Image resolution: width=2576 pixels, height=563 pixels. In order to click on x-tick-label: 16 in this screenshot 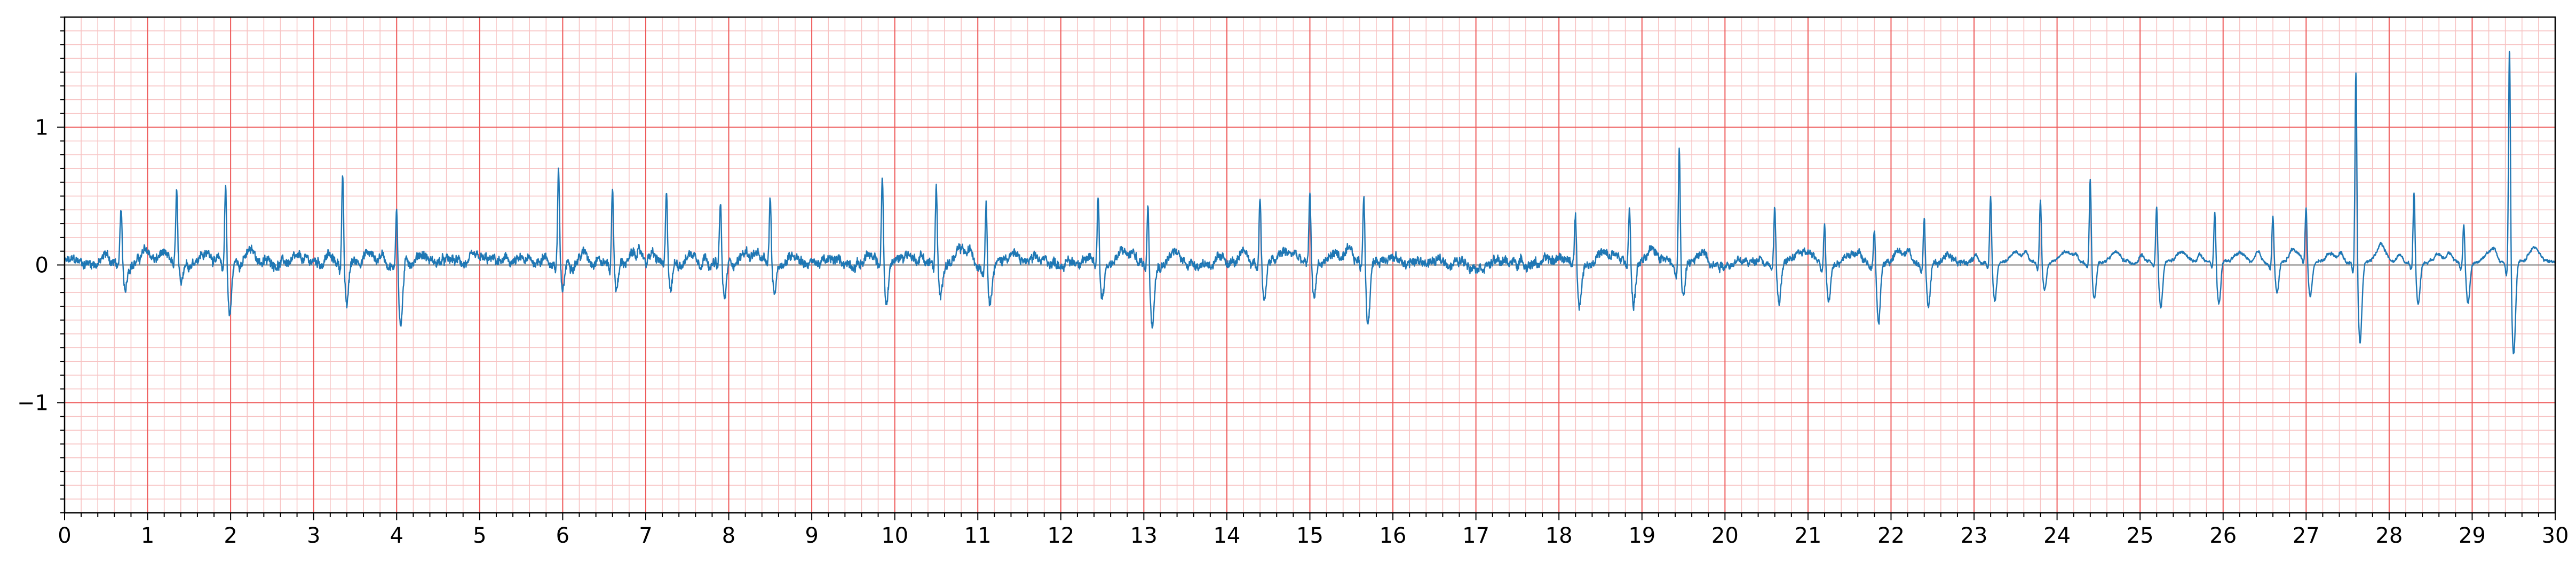, I will do `click(1393, 536)`.